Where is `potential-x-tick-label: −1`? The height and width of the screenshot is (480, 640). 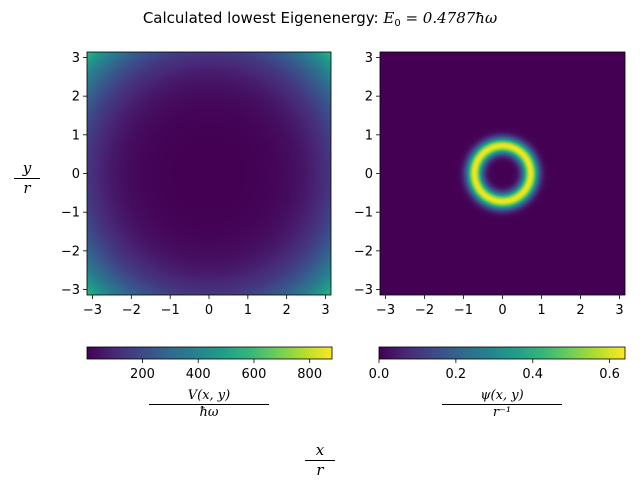 potential-x-tick-label: −1 is located at coordinates (170, 310).